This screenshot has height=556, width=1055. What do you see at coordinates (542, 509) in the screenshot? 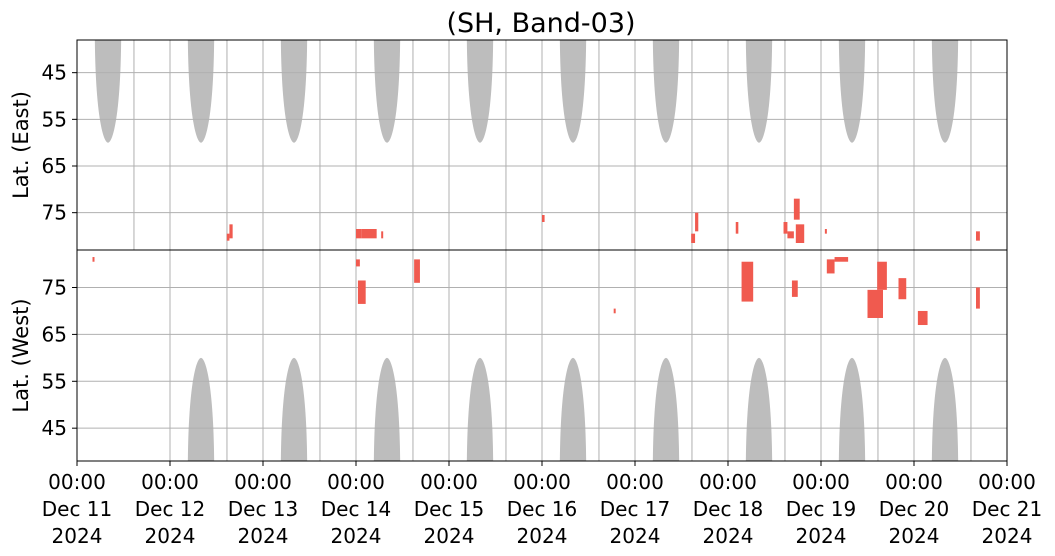
I see `x-tick-label: Dec 16` at bounding box center [542, 509].